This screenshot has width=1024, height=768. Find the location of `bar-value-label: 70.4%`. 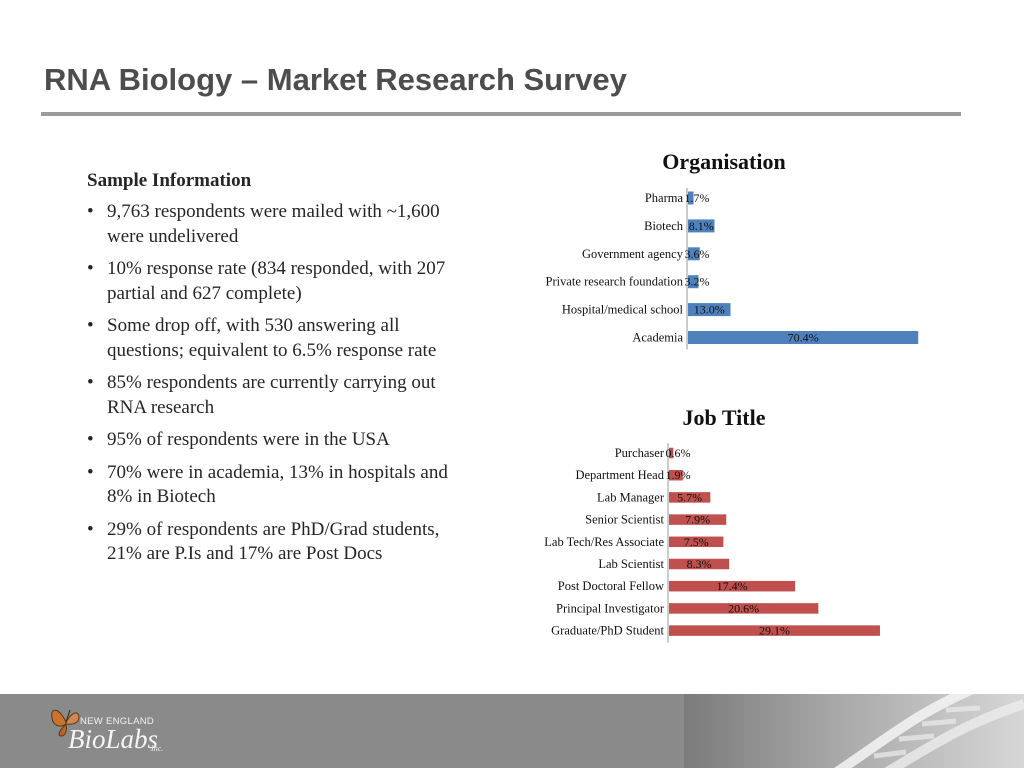

bar-value-label: 70.4% is located at coordinates (803, 338).